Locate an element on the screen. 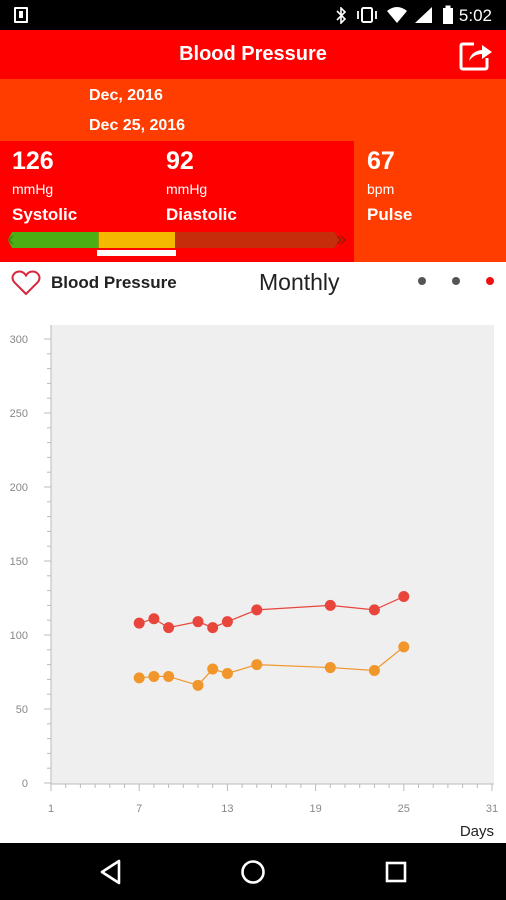 This screenshot has width=506, height=900. bluetooth-icon is located at coordinates (341, 15).